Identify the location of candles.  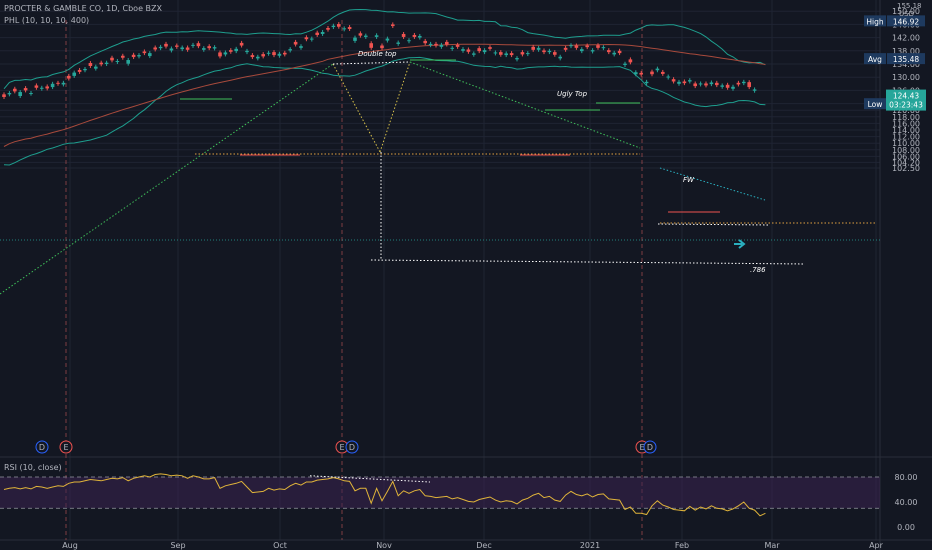
(379, 60).